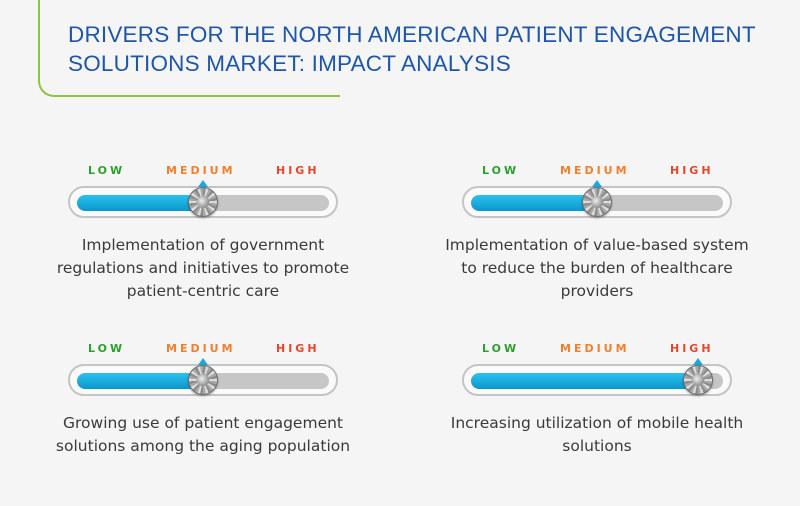  I want to click on title-accent-frame, so click(189, 48).